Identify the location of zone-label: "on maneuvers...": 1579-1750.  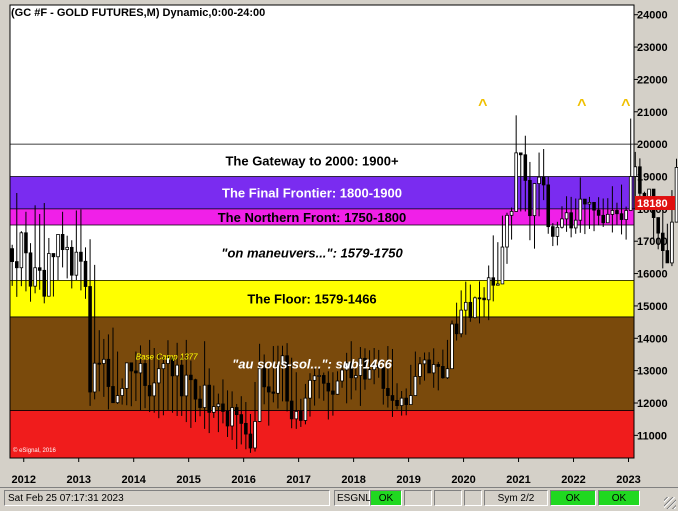
(312, 253).